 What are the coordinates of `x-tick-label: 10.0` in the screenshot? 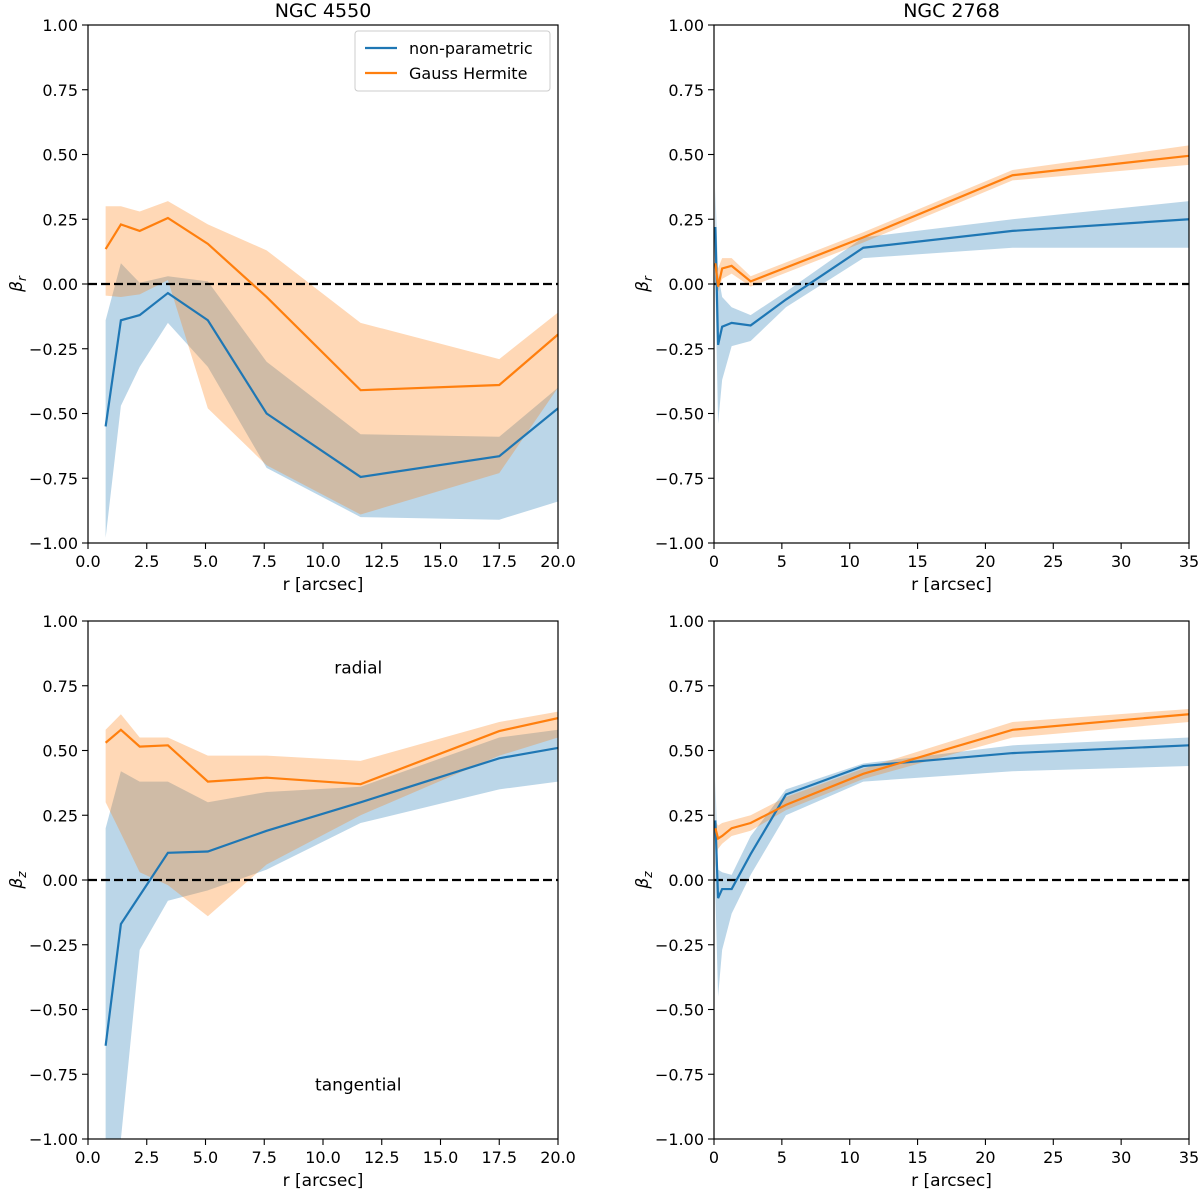 It's located at (323, 1157).